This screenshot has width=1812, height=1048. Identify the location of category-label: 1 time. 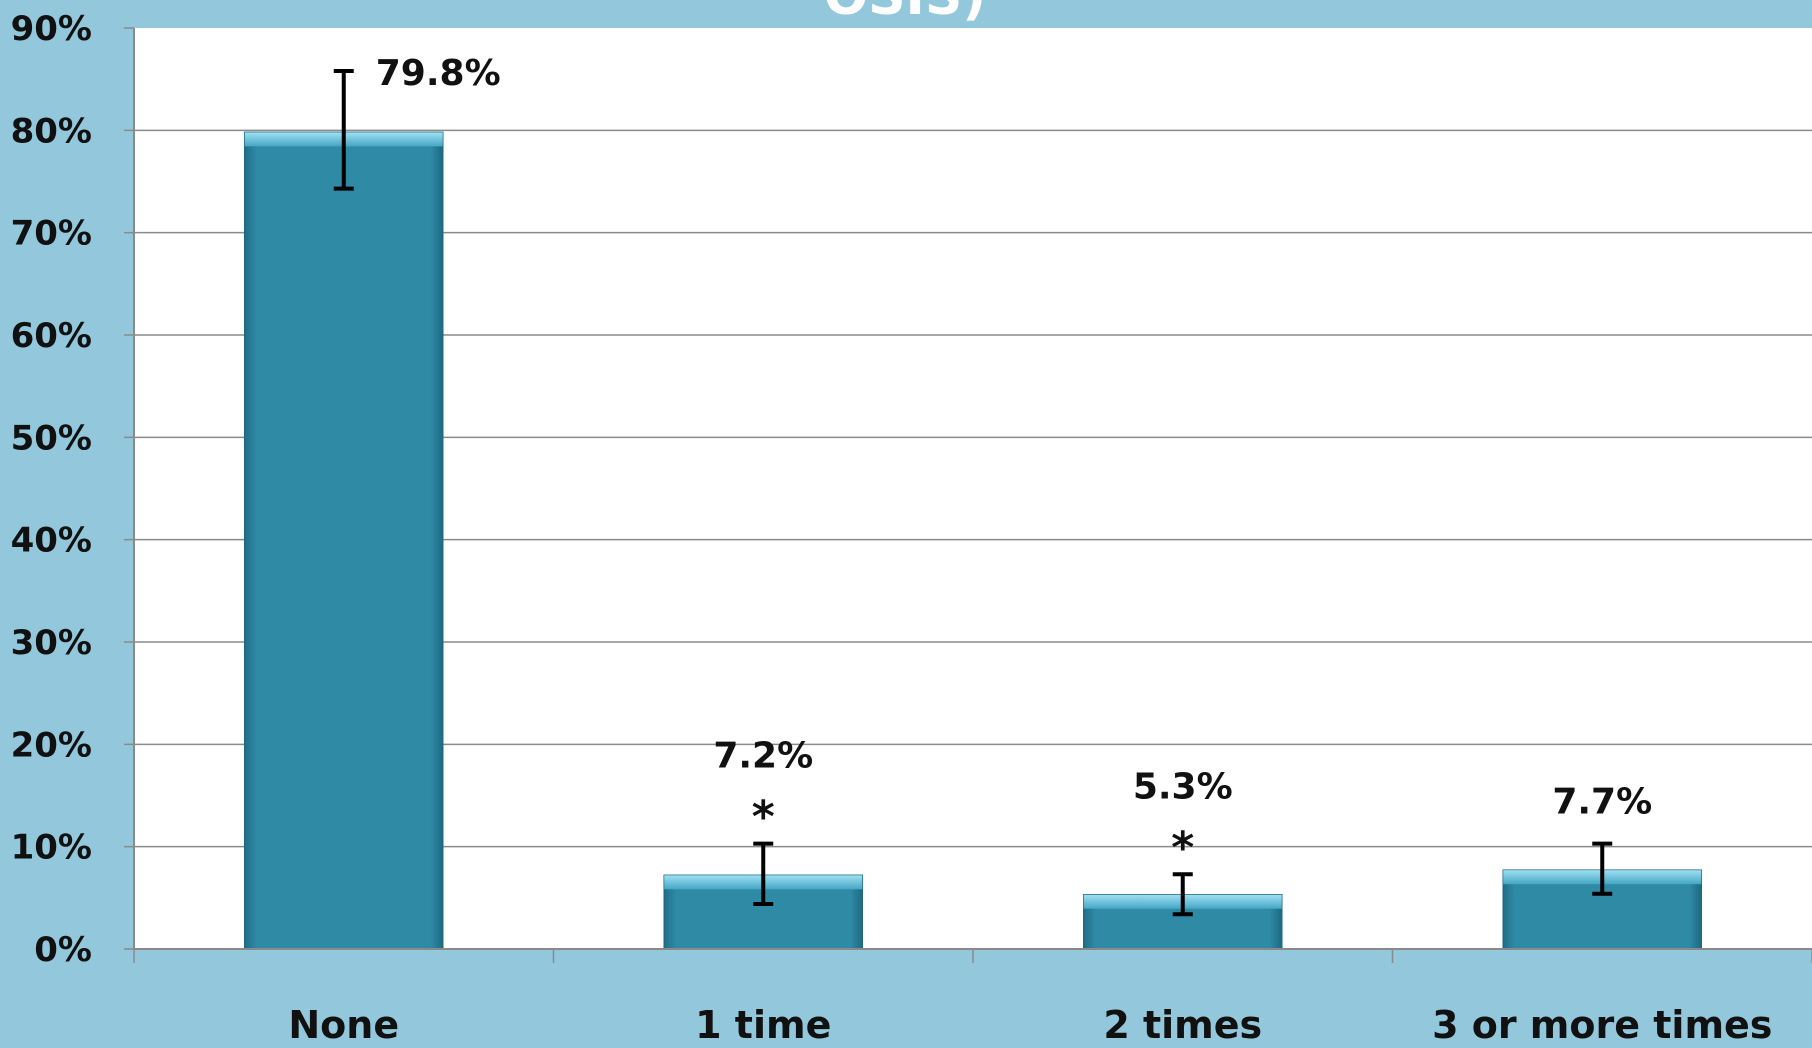
(763, 1023).